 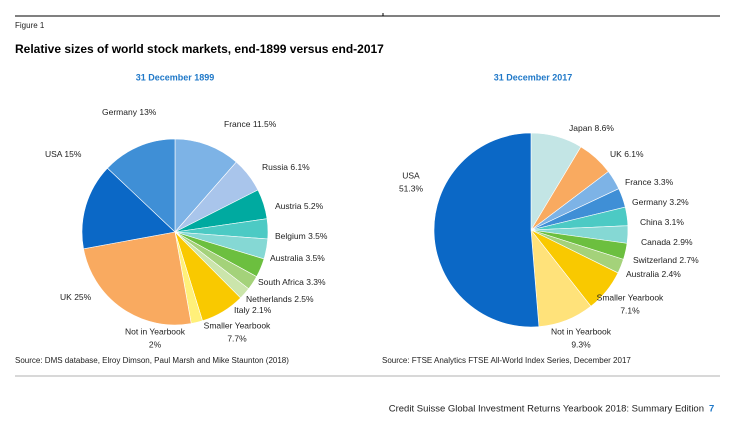 I want to click on slice-label-group: Canada 2.9%, so click(x=667, y=242).